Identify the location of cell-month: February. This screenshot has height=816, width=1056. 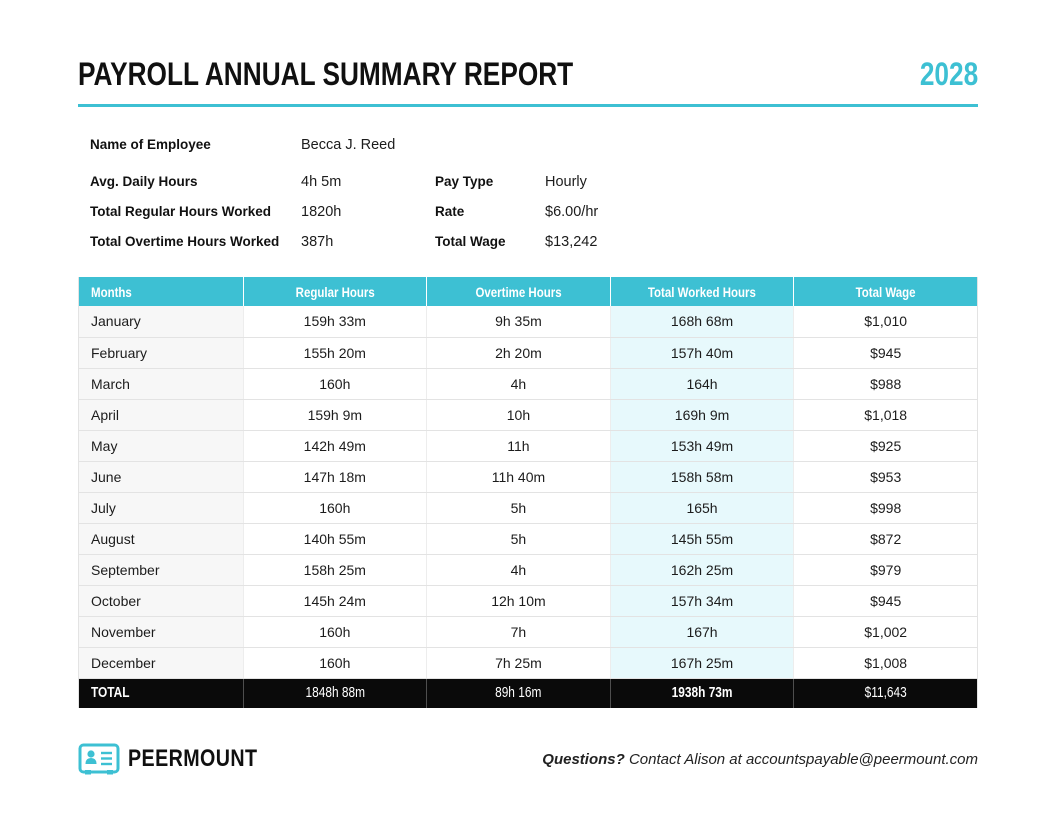
(161, 353).